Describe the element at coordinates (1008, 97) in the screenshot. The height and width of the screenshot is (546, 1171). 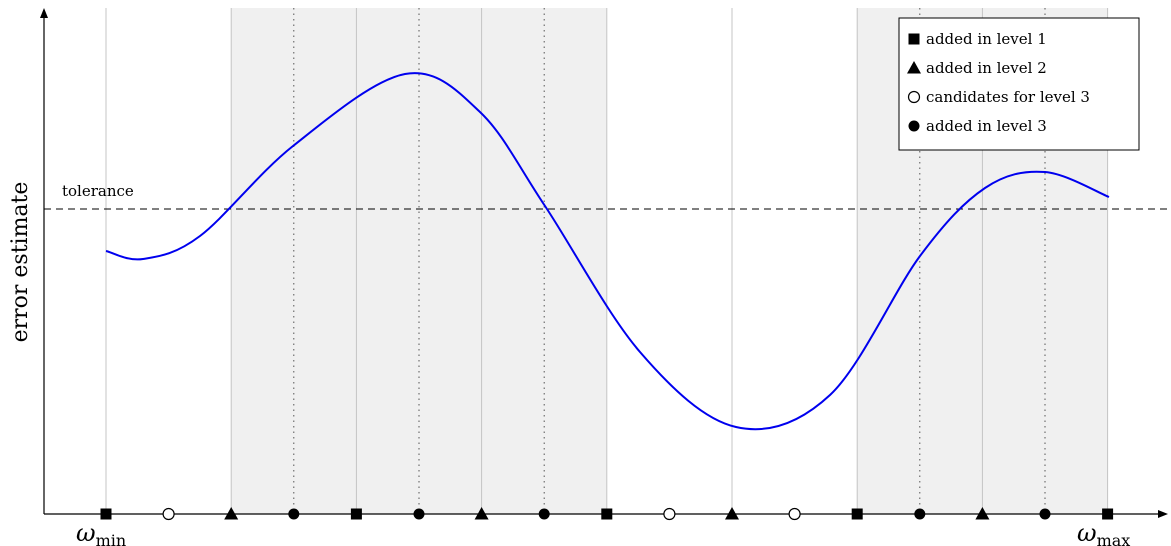
I see `legend-label: candidates for level 3` at that location.